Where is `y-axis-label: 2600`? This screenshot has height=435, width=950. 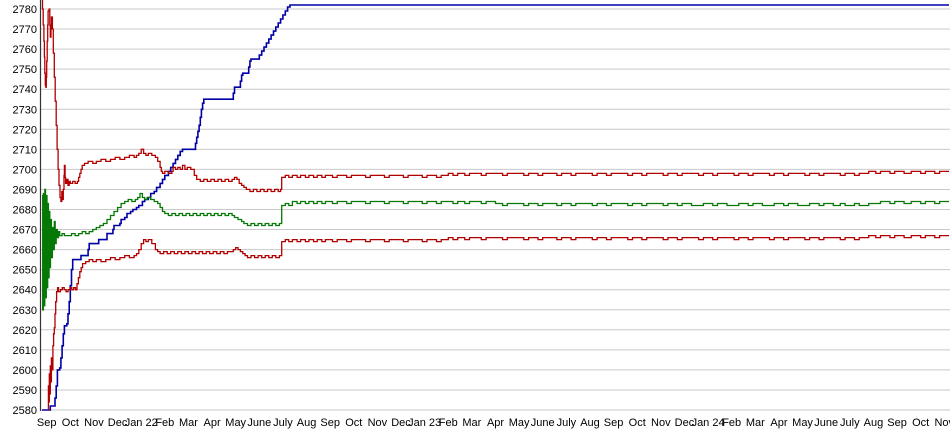
y-axis-label: 2600 is located at coordinates (25, 371).